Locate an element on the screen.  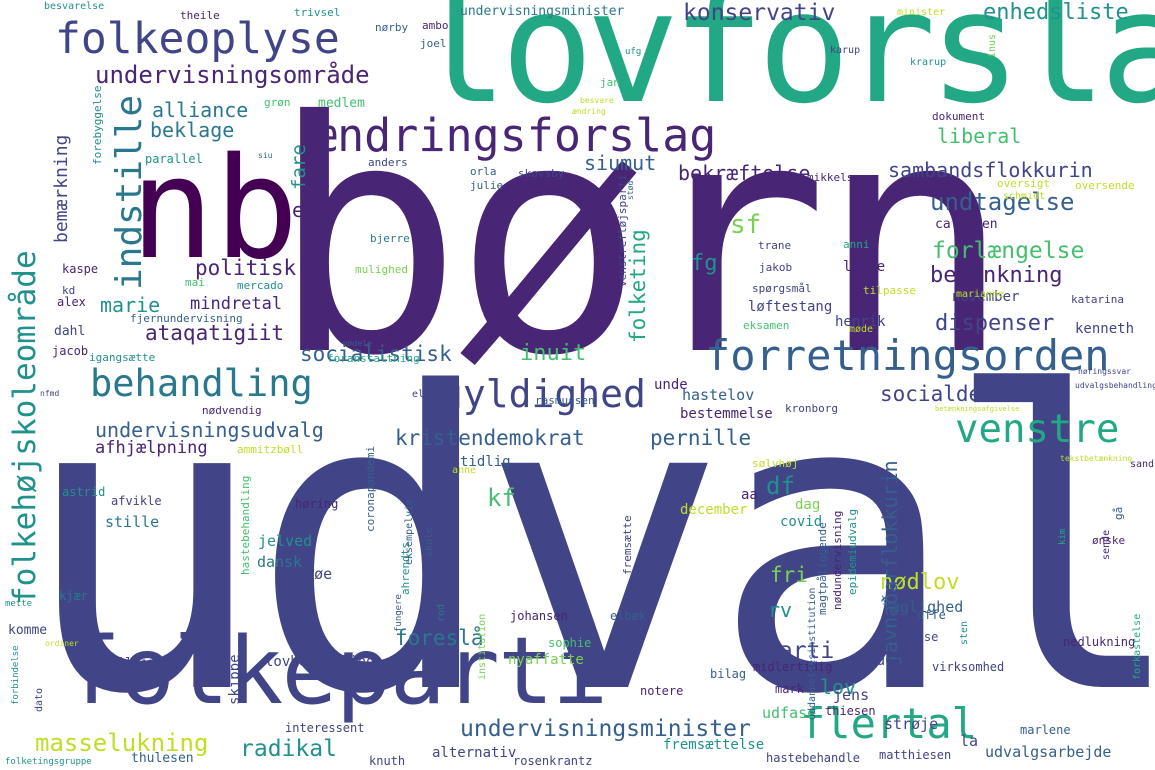
word-horingssvar: høringssvar is located at coordinates (1104, 371).